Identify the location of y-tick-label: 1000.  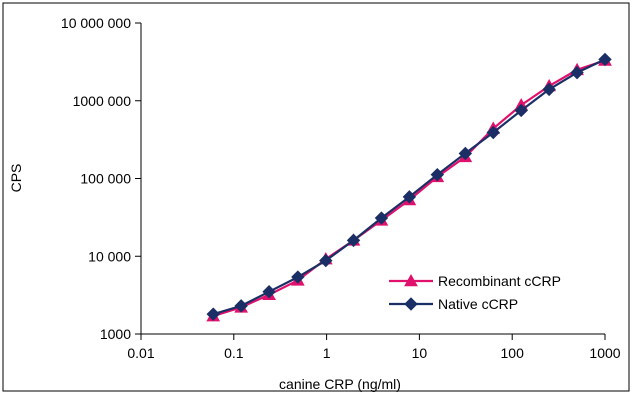
(115, 334).